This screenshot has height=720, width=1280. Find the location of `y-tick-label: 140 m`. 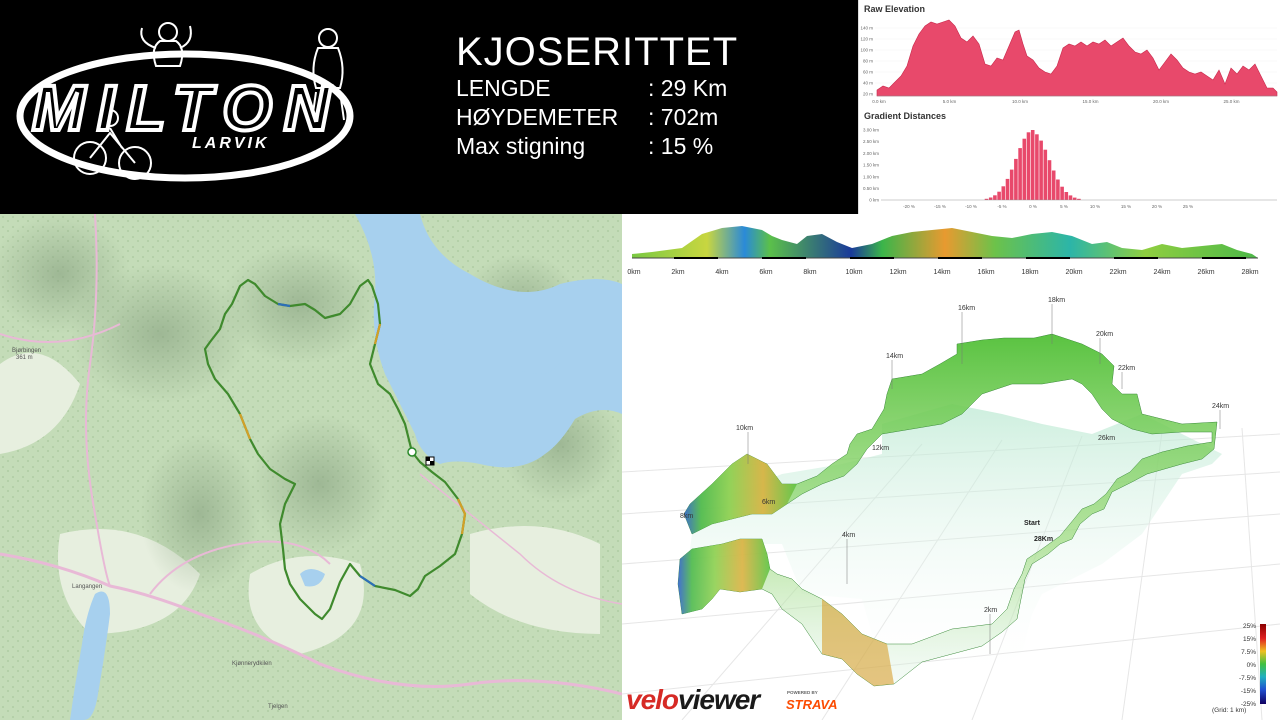

y-tick-label: 140 m is located at coordinates (866, 28).